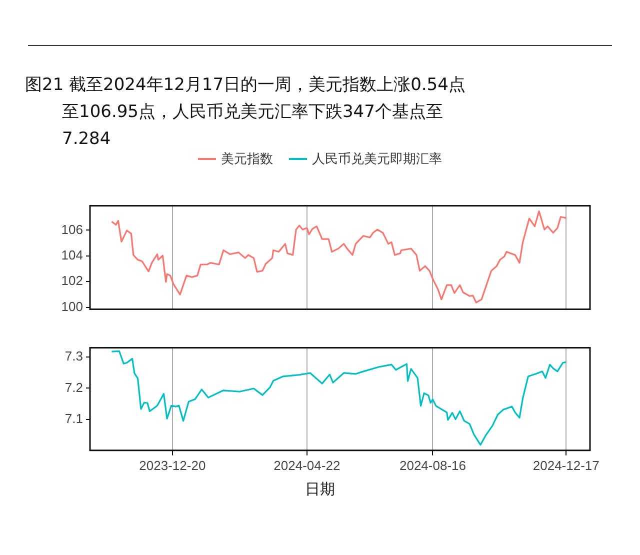  What do you see at coordinates (73, 387) in the screenshot?
I see `y-tick-label: 7.2` at bounding box center [73, 387].